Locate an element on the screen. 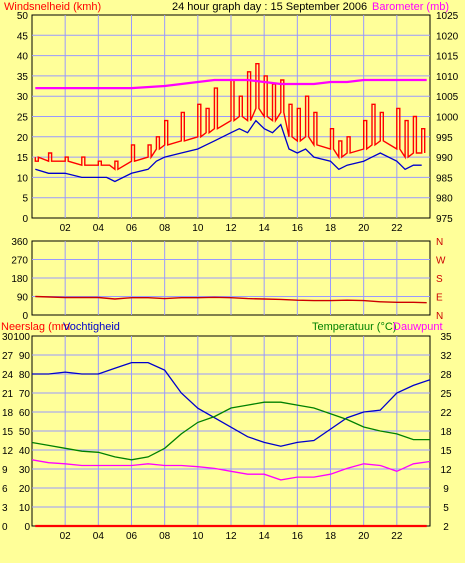  tick-label-humidity: 90 is located at coordinates (25, 356).